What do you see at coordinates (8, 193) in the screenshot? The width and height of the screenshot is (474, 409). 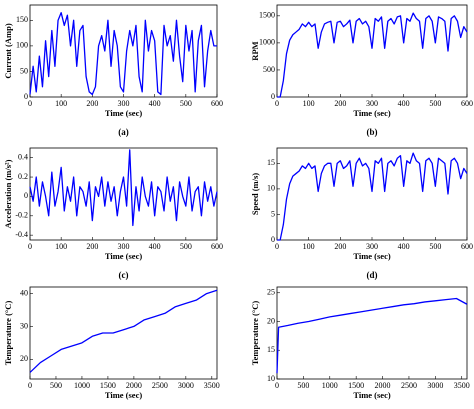 I see `y-axis-label: Acceleration (m/s²)` at bounding box center [8, 193].